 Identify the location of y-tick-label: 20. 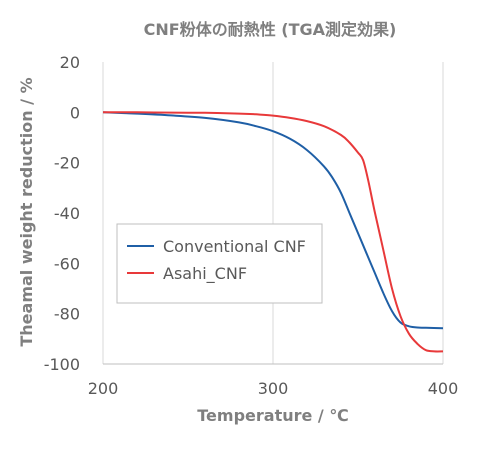
(70, 62).